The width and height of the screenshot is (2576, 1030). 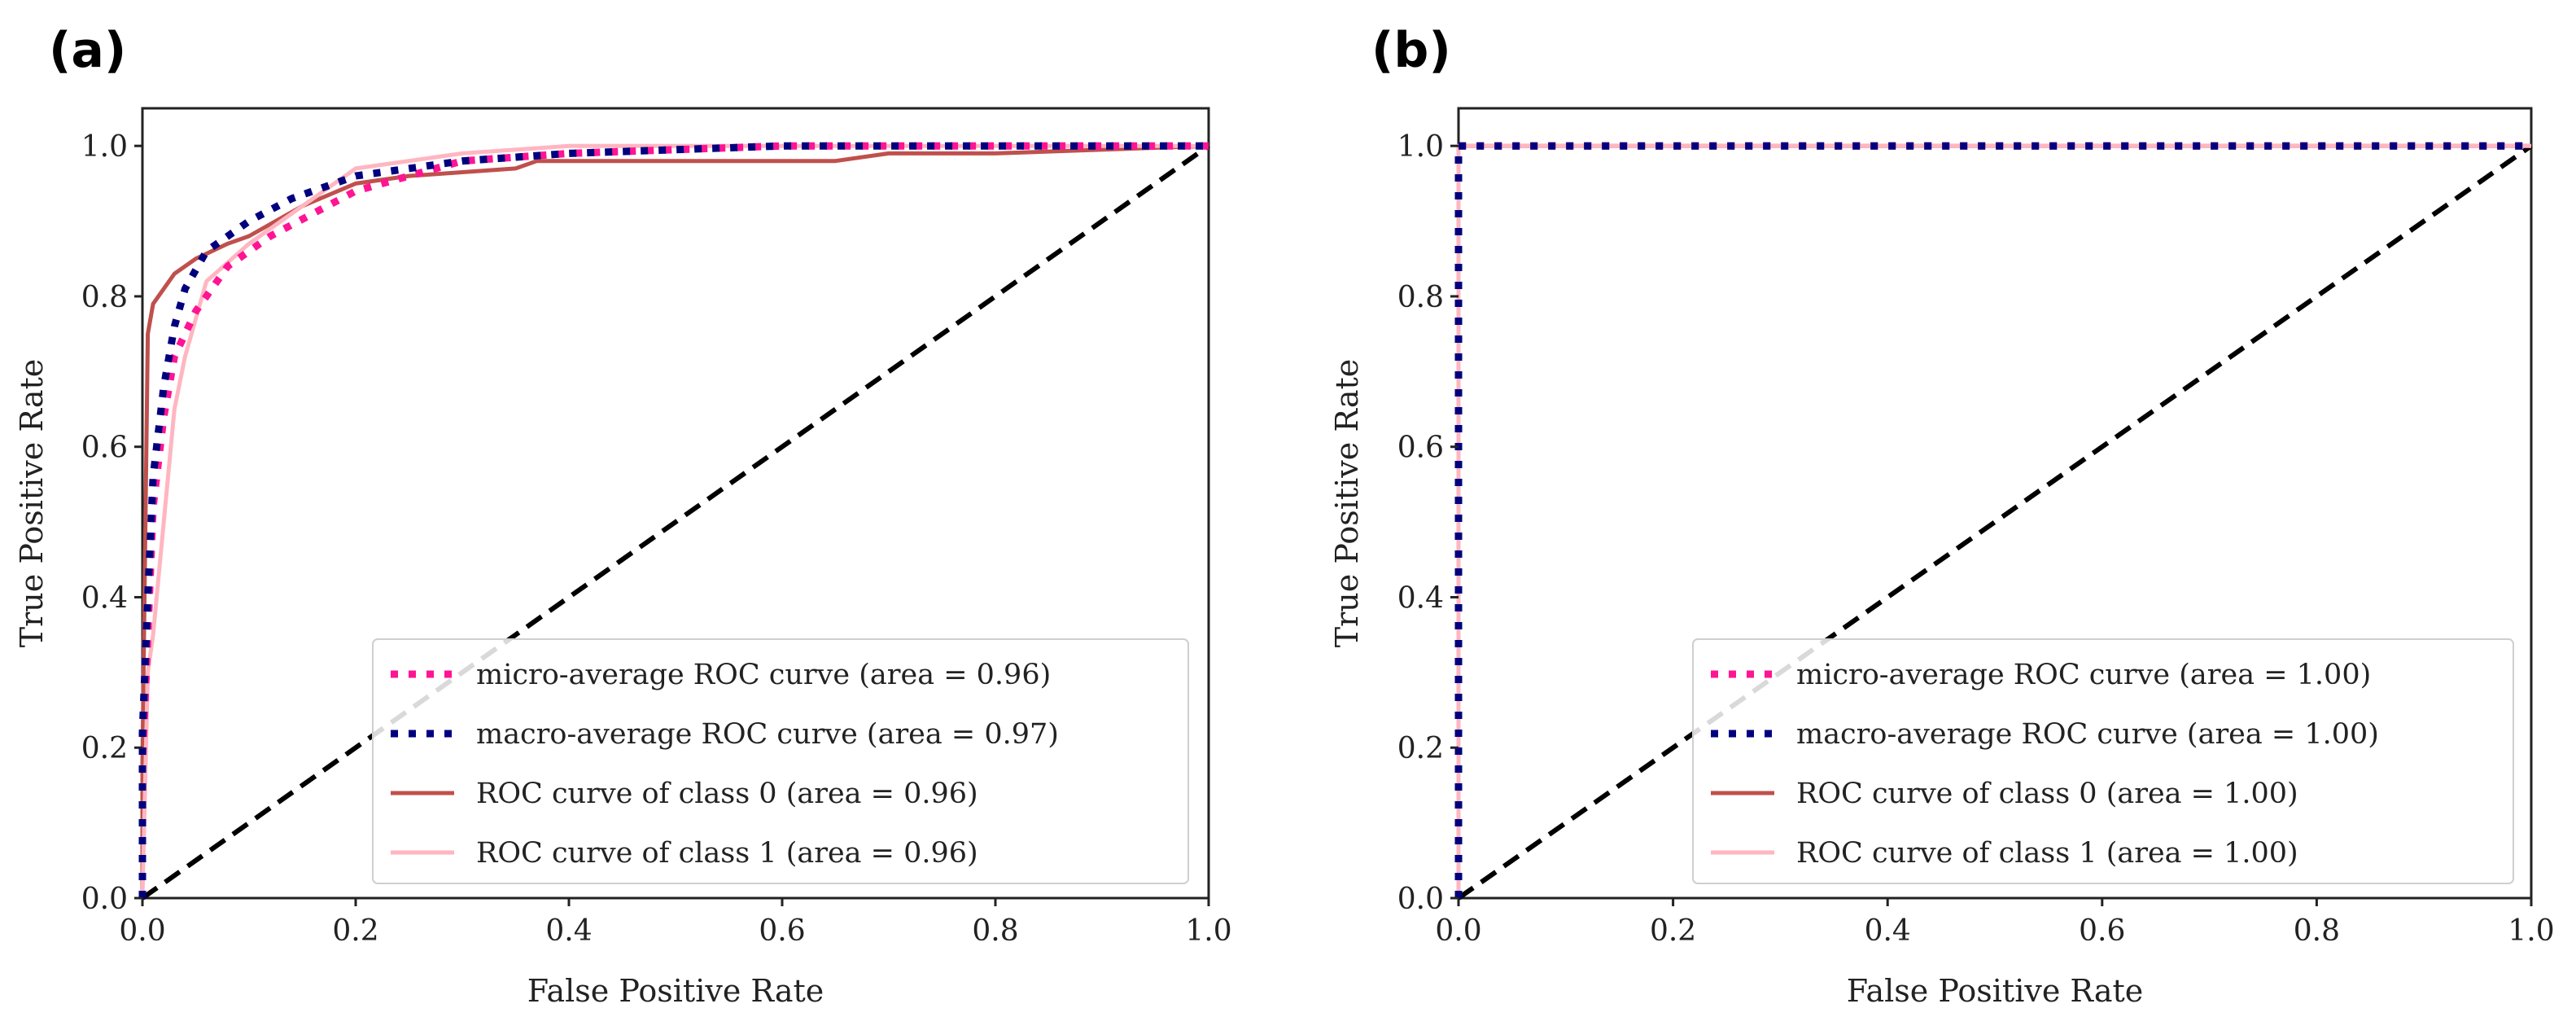 What do you see at coordinates (2047, 853) in the screenshot?
I see `panel-b-legend-label-3: ROC curve of class 1 (area = 1.00)` at bounding box center [2047, 853].